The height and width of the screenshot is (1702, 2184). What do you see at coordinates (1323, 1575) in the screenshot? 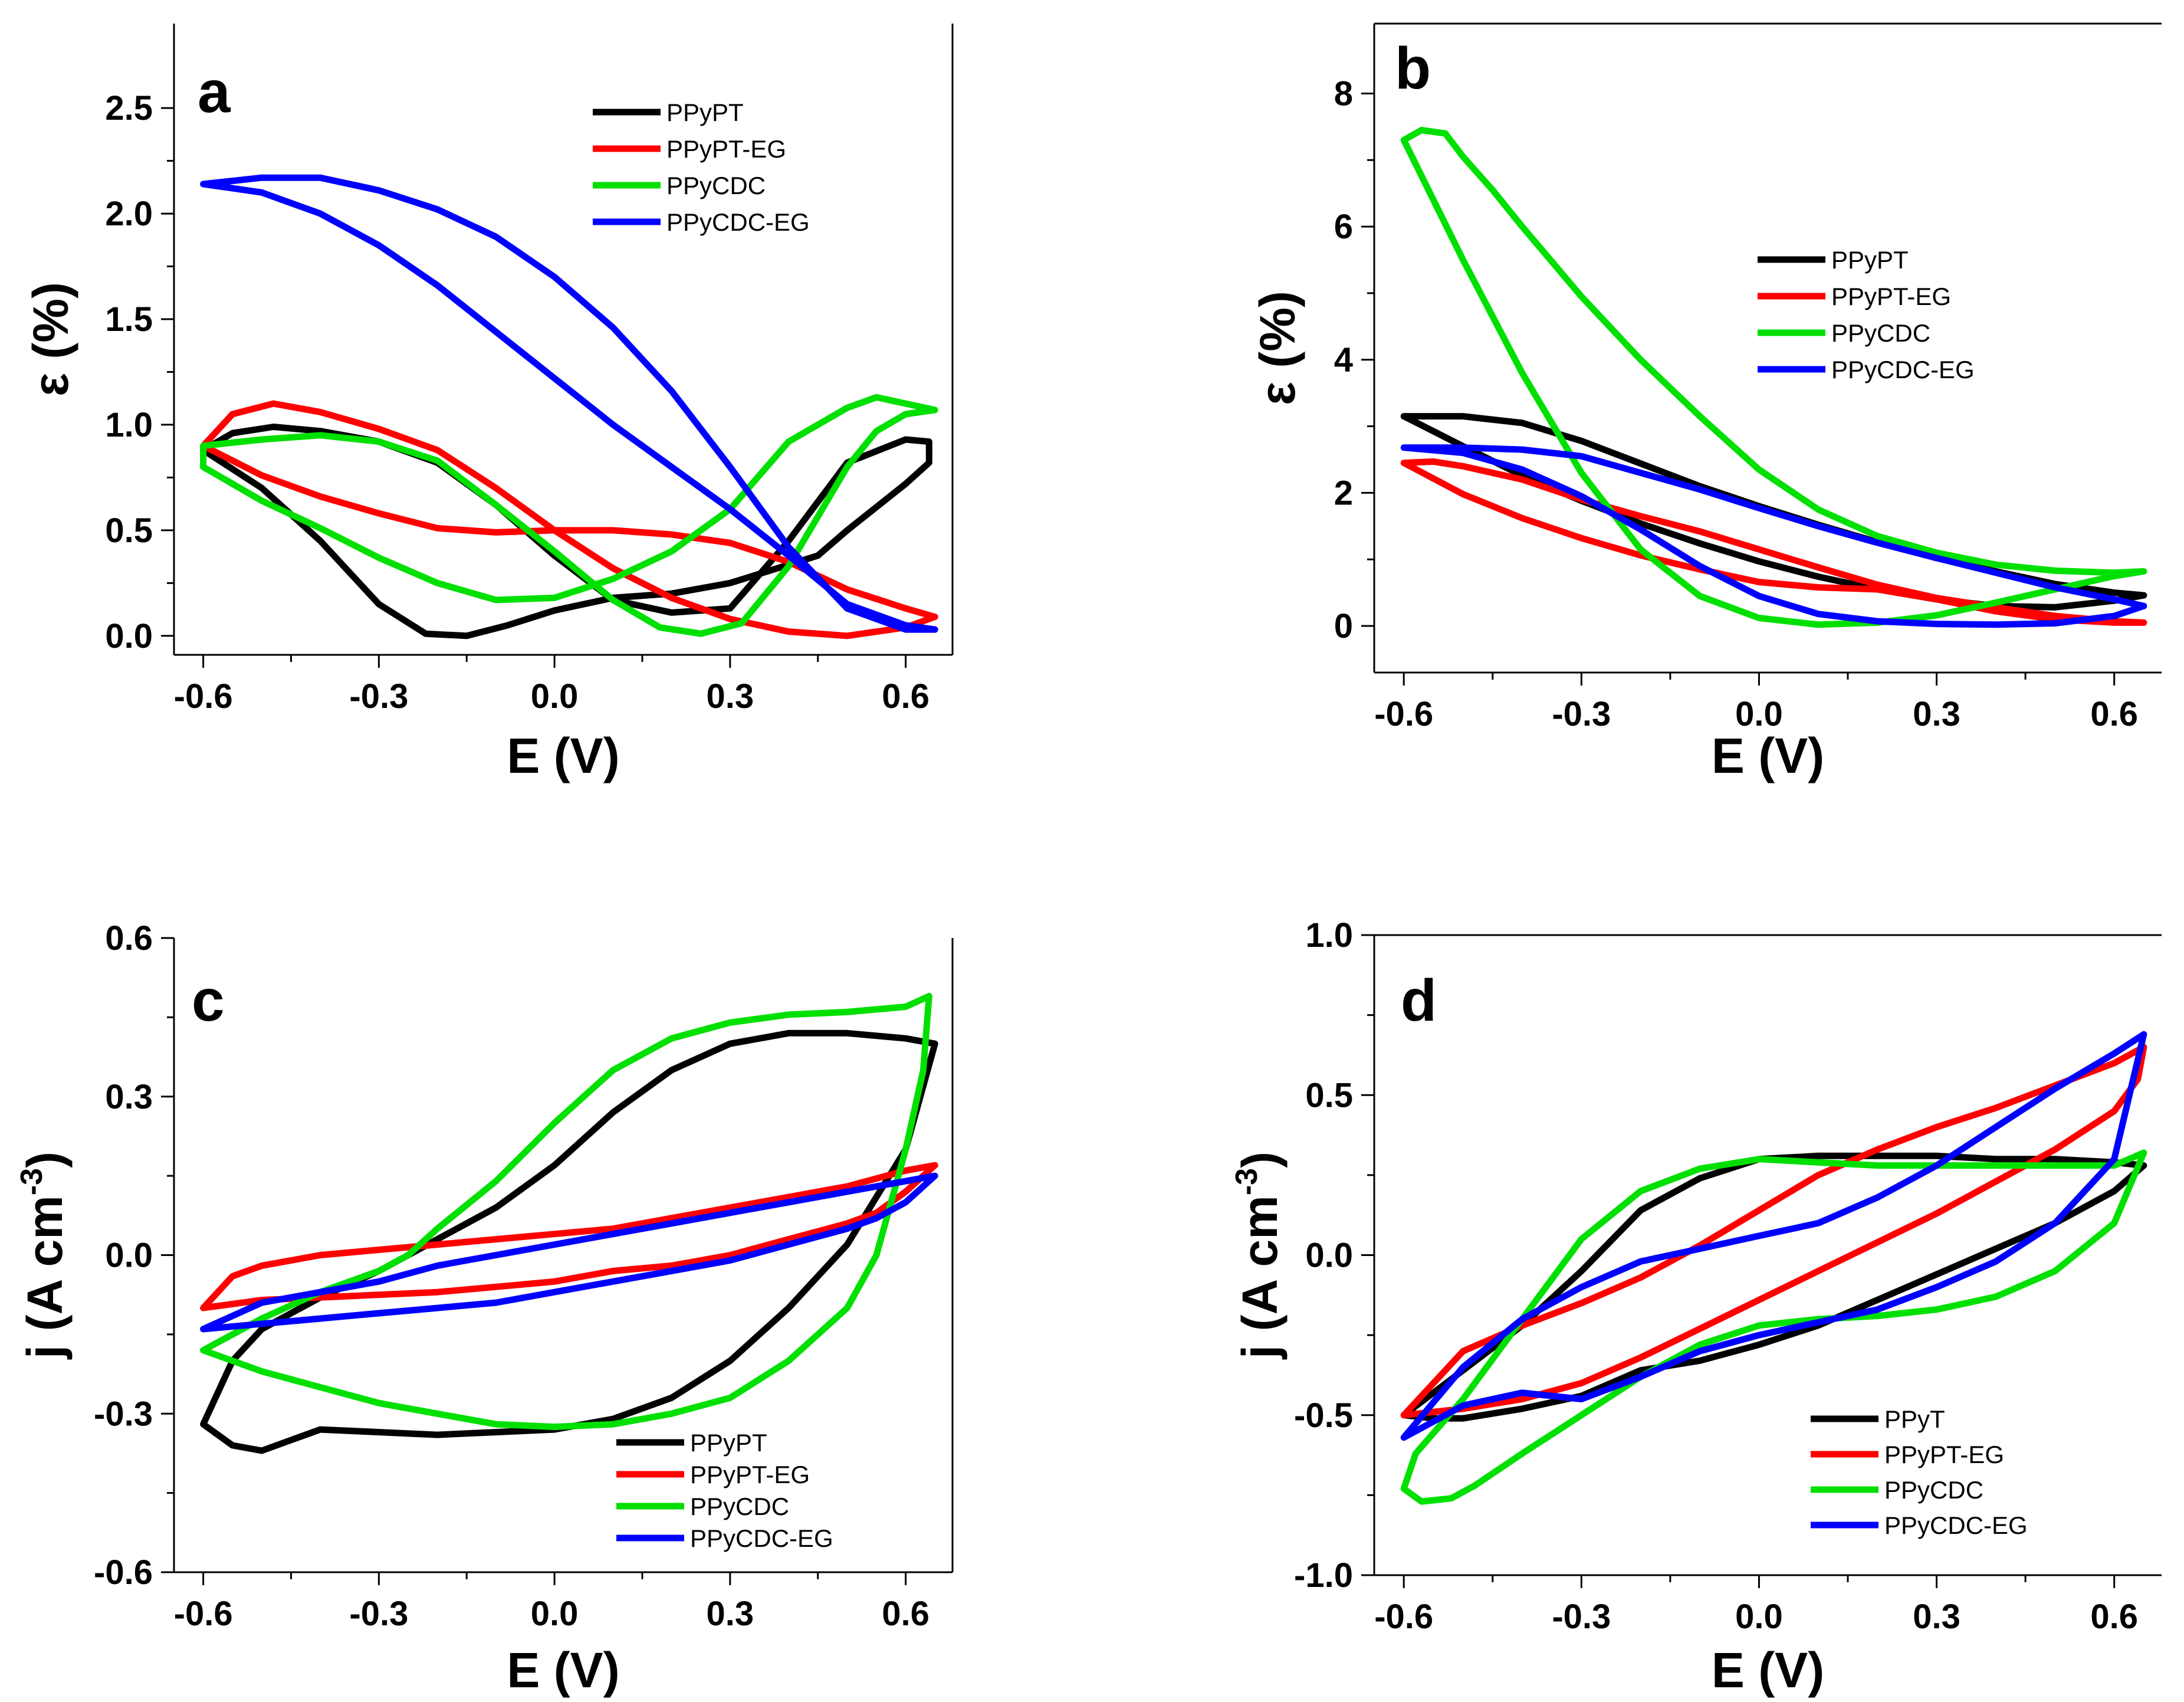
I see `y-tick-label: -1.0` at bounding box center [1323, 1575].